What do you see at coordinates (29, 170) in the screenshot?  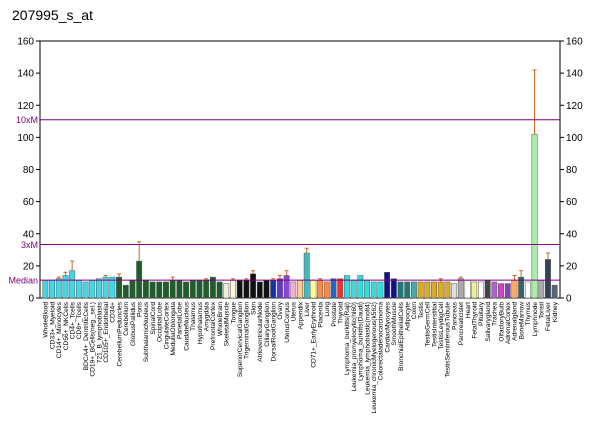 I see `y-tick-label: 80` at bounding box center [29, 170].